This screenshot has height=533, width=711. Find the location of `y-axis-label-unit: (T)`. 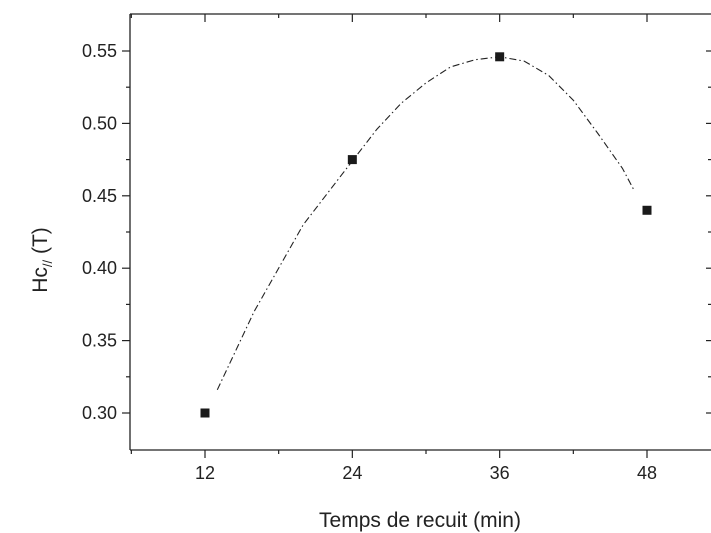

y-axis-label-unit: (T) is located at coordinates (40, 243).